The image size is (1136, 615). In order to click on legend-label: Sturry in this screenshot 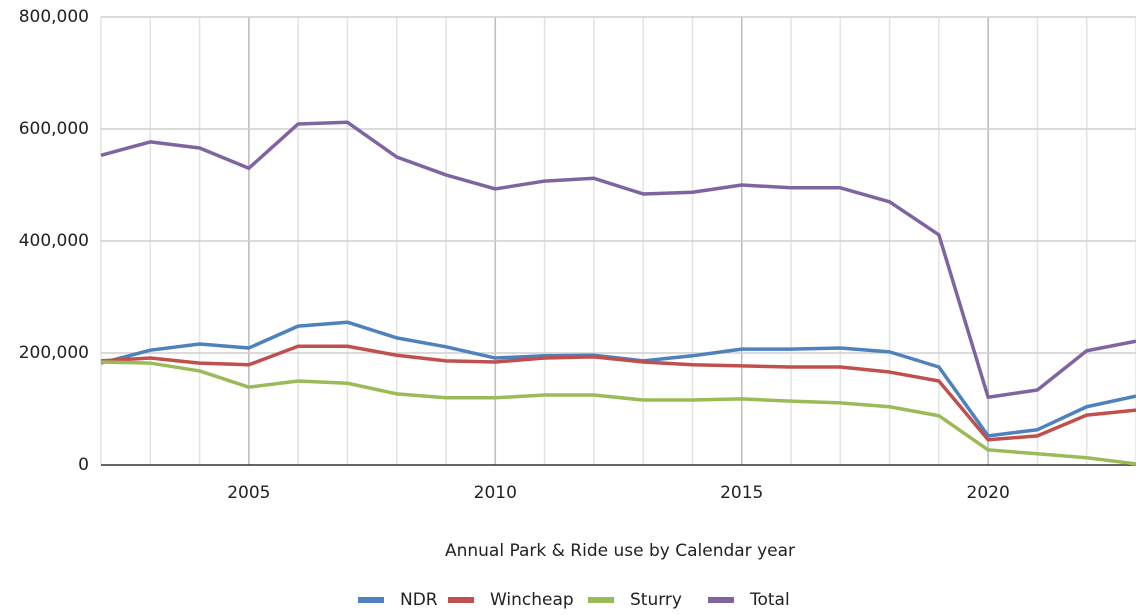, I will do `click(656, 600)`.